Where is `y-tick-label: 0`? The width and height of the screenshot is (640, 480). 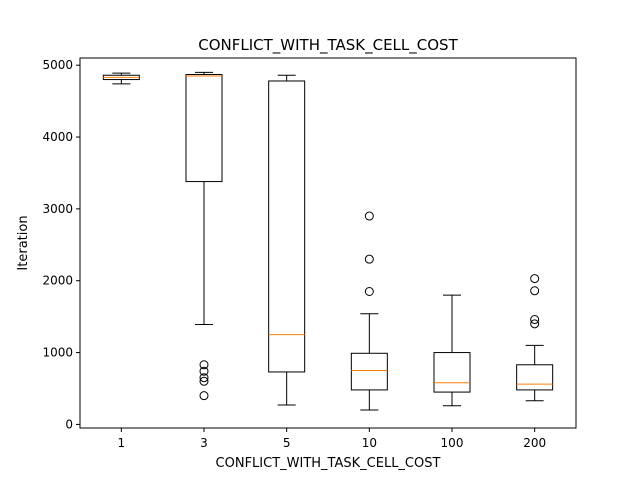
y-tick-label: 0 is located at coordinates (69, 424).